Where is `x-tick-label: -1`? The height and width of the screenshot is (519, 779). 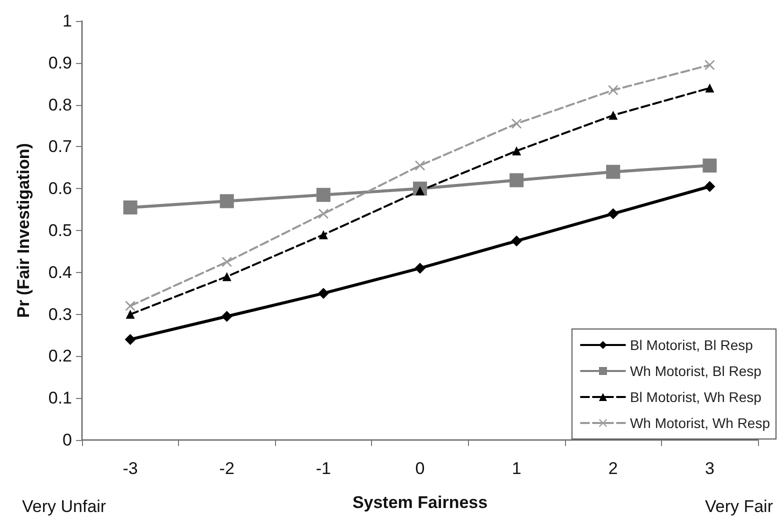 x-tick-label: -1 is located at coordinates (323, 468).